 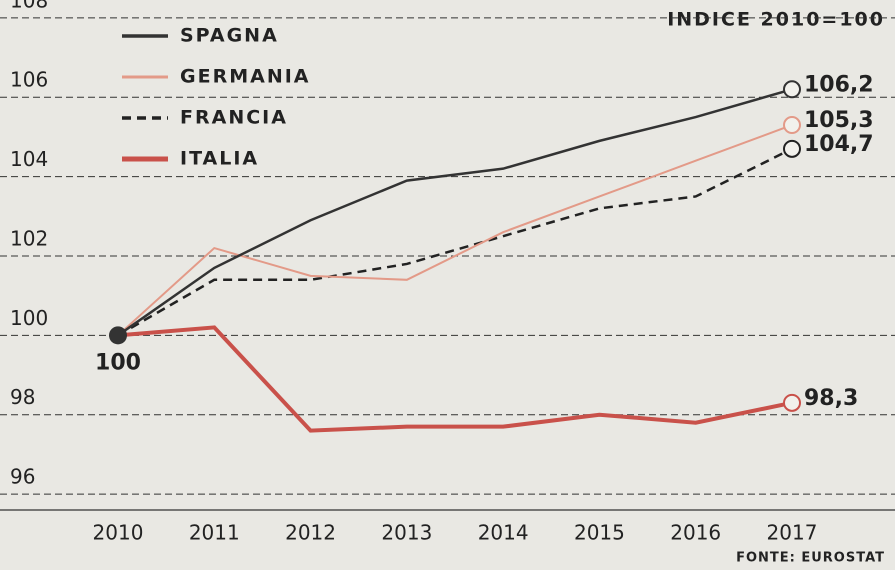 What do you see at coordinates (214, 533) in the screenshot?
I see `x-tick-label: 2011` at bounding box center [214, 533].